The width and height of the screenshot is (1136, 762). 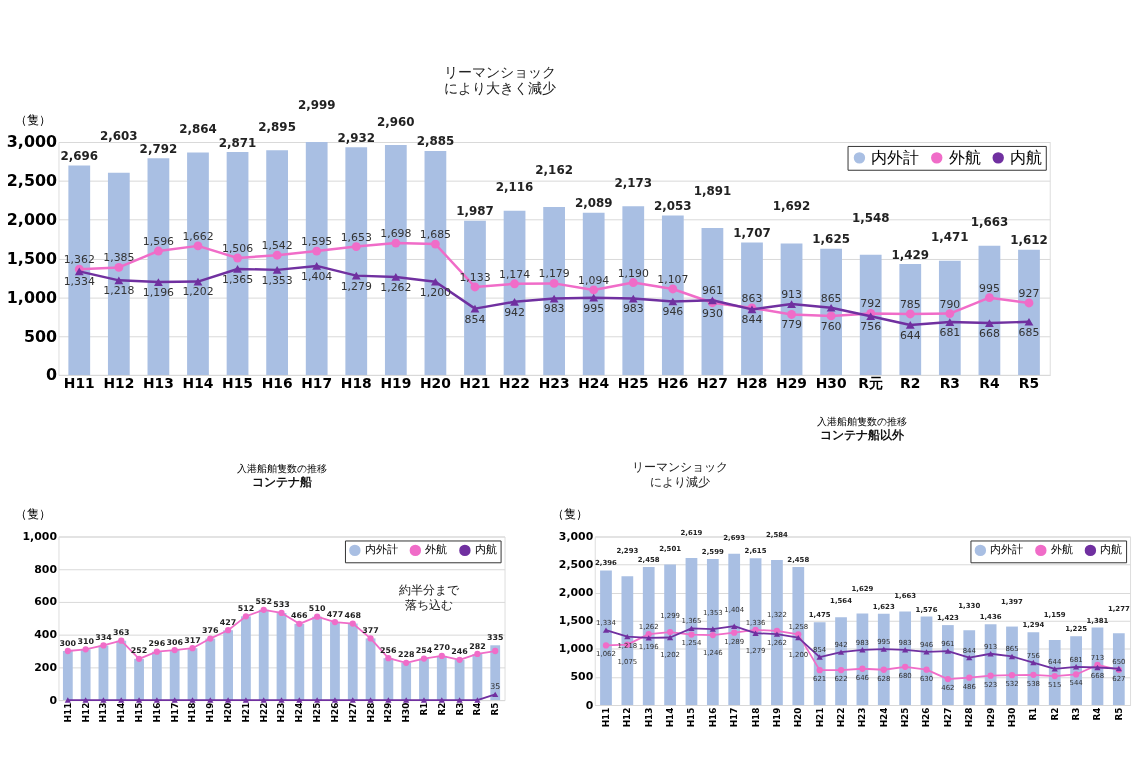 What do you see at coordinates (211, 631) in the screenshot?
I see `data-label: 376` at bounding box center [211, 631].